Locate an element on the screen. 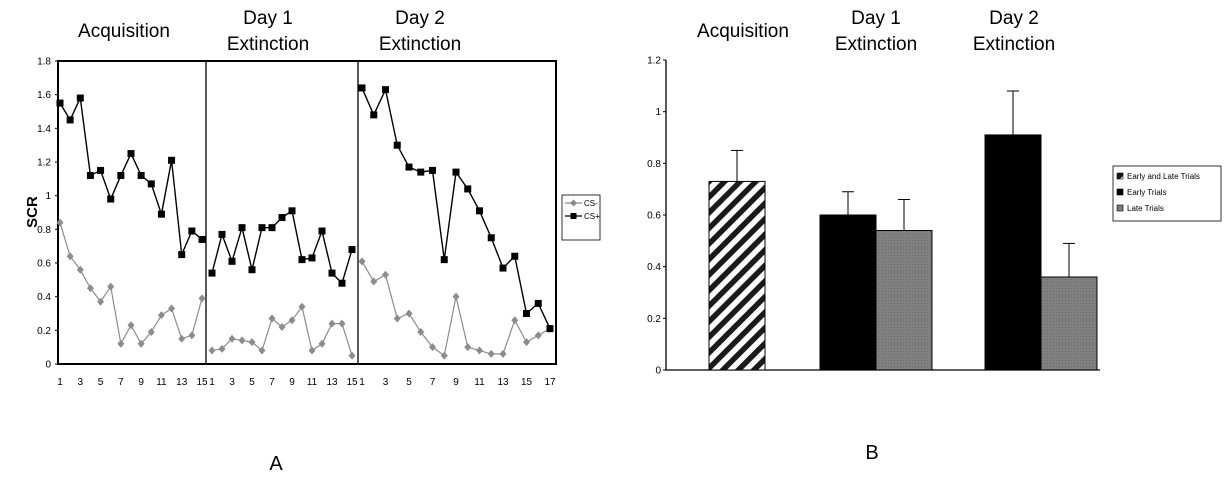 The width and height of the screenshot is (1232, 478). group-title: Extinction is located at coordinates (1014, 44).